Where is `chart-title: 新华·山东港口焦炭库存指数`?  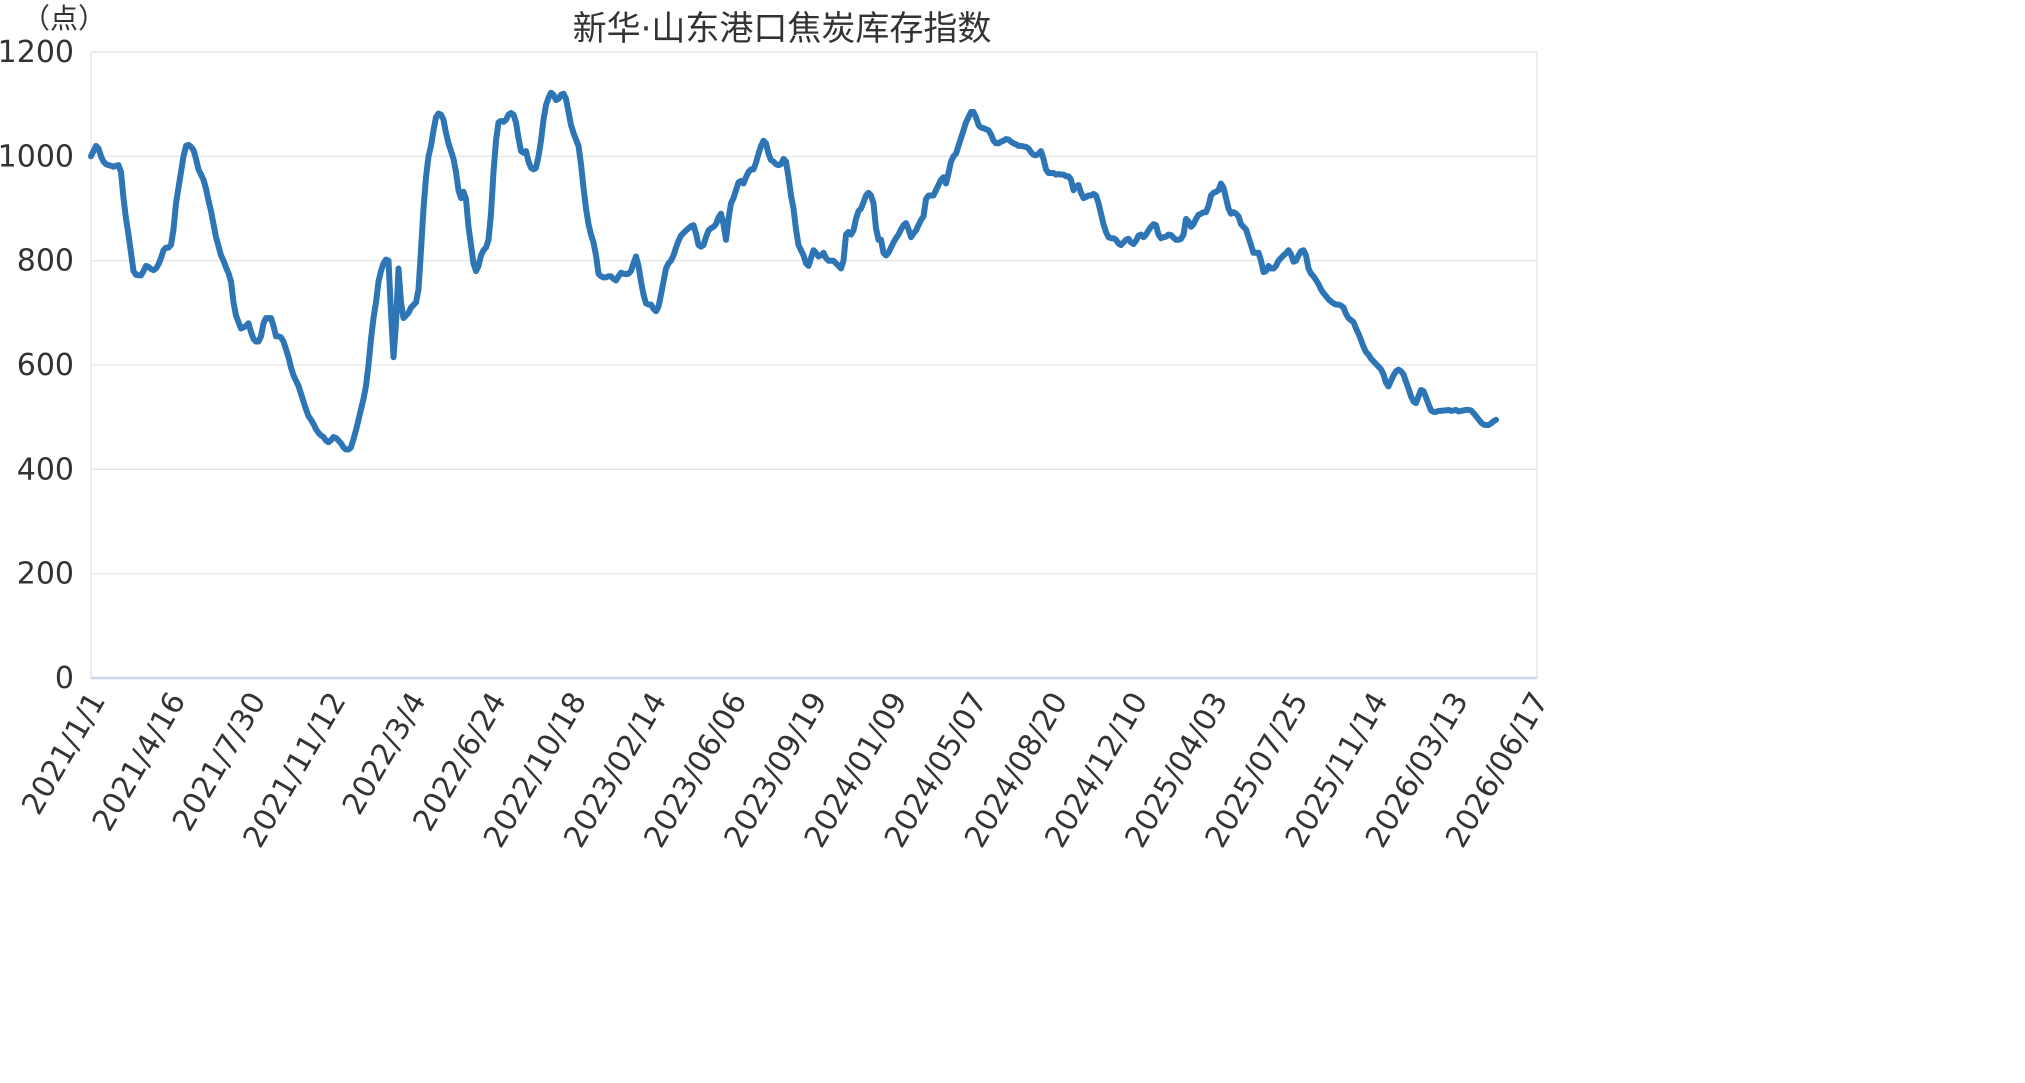
chart-title: 新华·山东港口焦炭库存指数 is located at coordinates (782, 29).